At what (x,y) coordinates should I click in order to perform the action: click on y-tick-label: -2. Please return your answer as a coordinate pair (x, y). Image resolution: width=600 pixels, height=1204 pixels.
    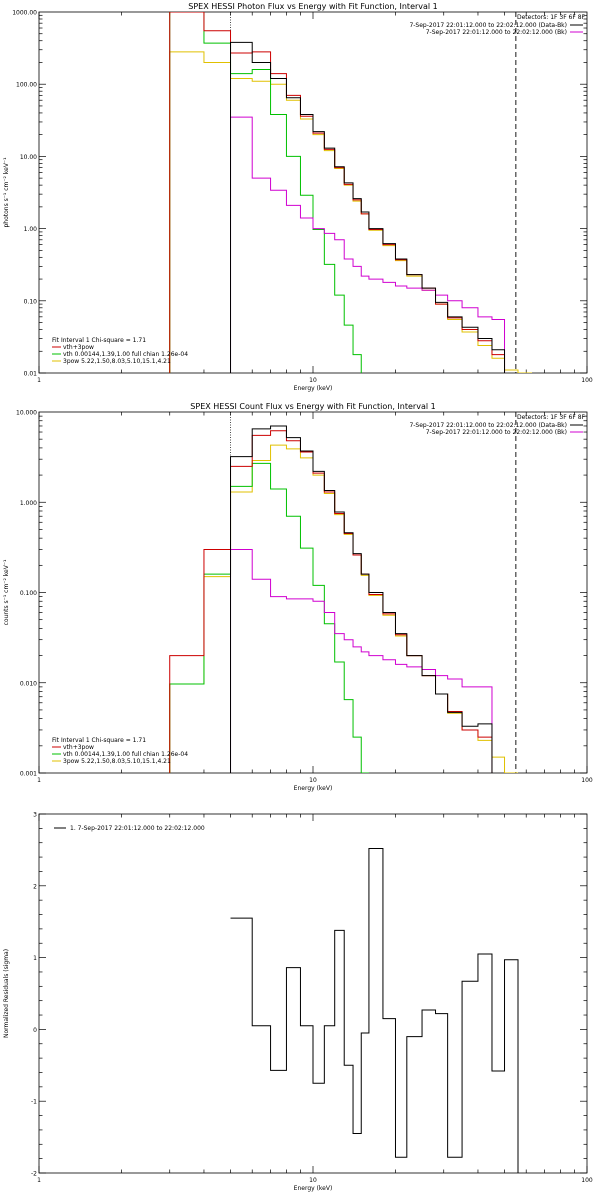
    Looking at the image, I should click on (34, 1174).